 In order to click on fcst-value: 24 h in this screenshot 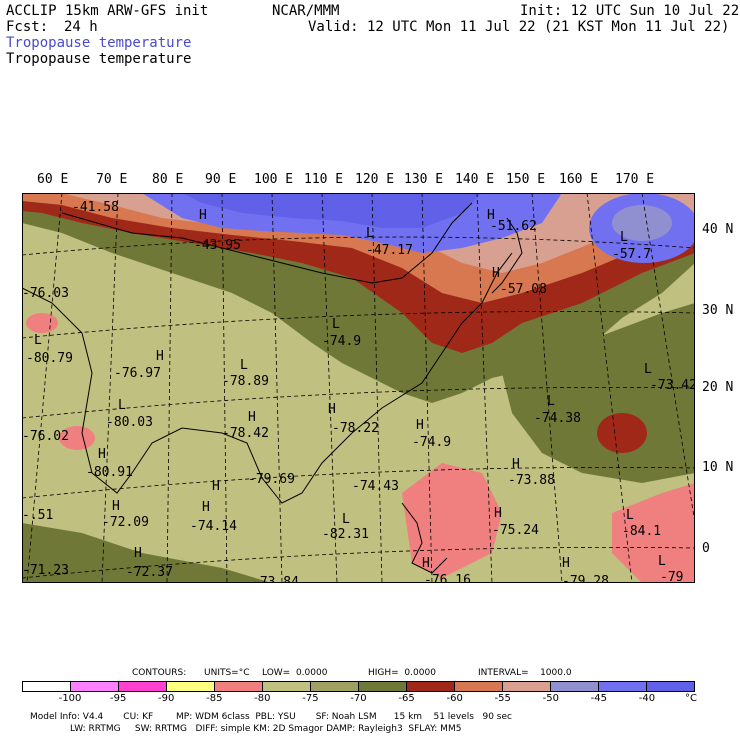, I will do `click(81, 27)`.